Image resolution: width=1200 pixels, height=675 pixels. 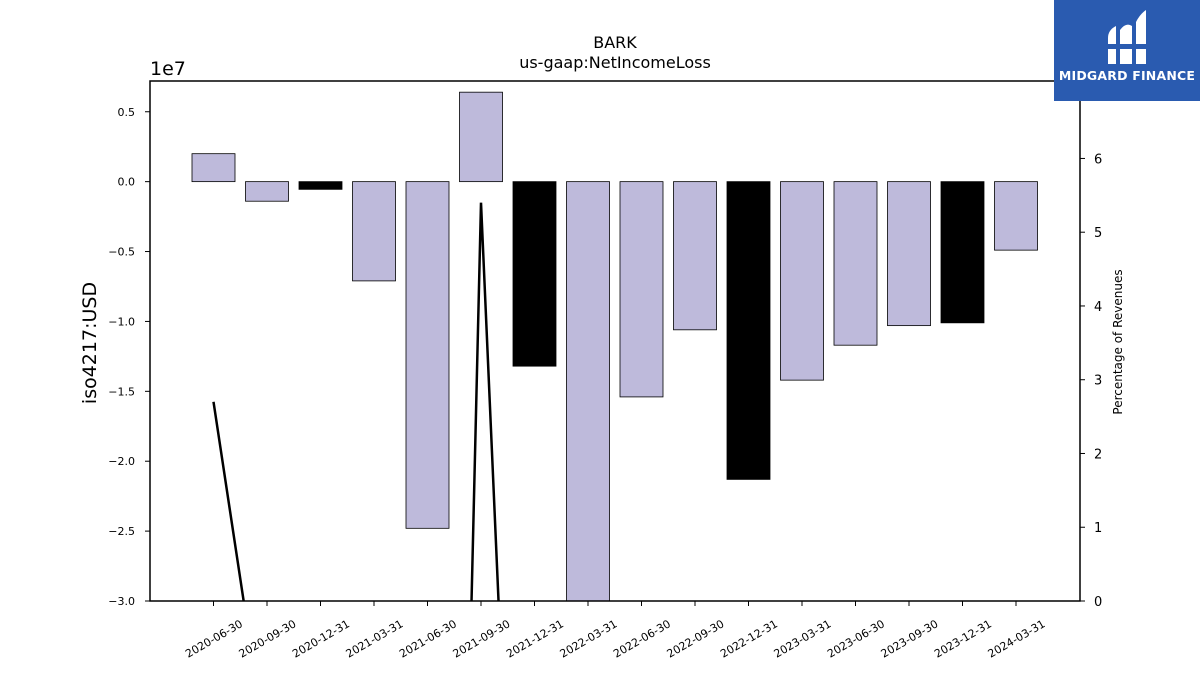 I want to click on logo-mark-icon, so click(x=1127, y=37).